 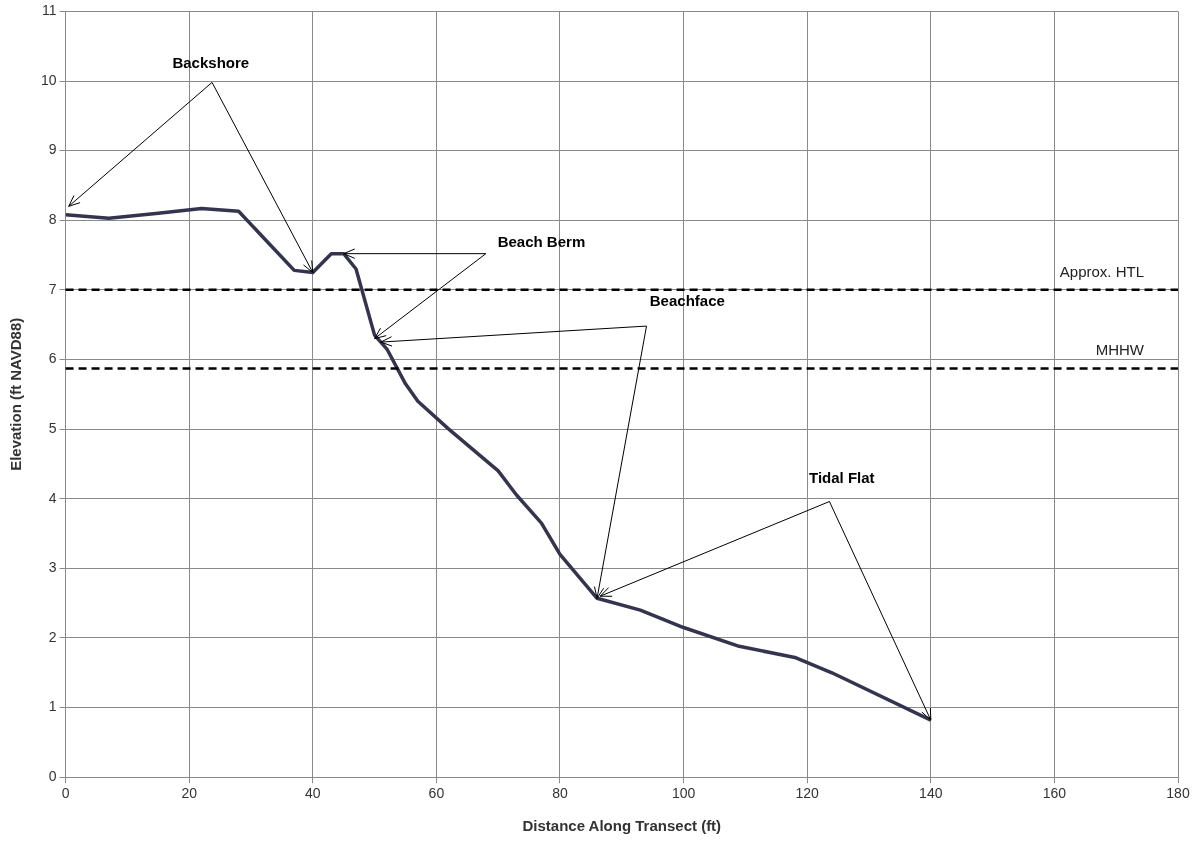 What do you see at coordinates (842, 477) in the screenshot?
I see `annotation: Tidal Flat` at bounding box center [842, 477].